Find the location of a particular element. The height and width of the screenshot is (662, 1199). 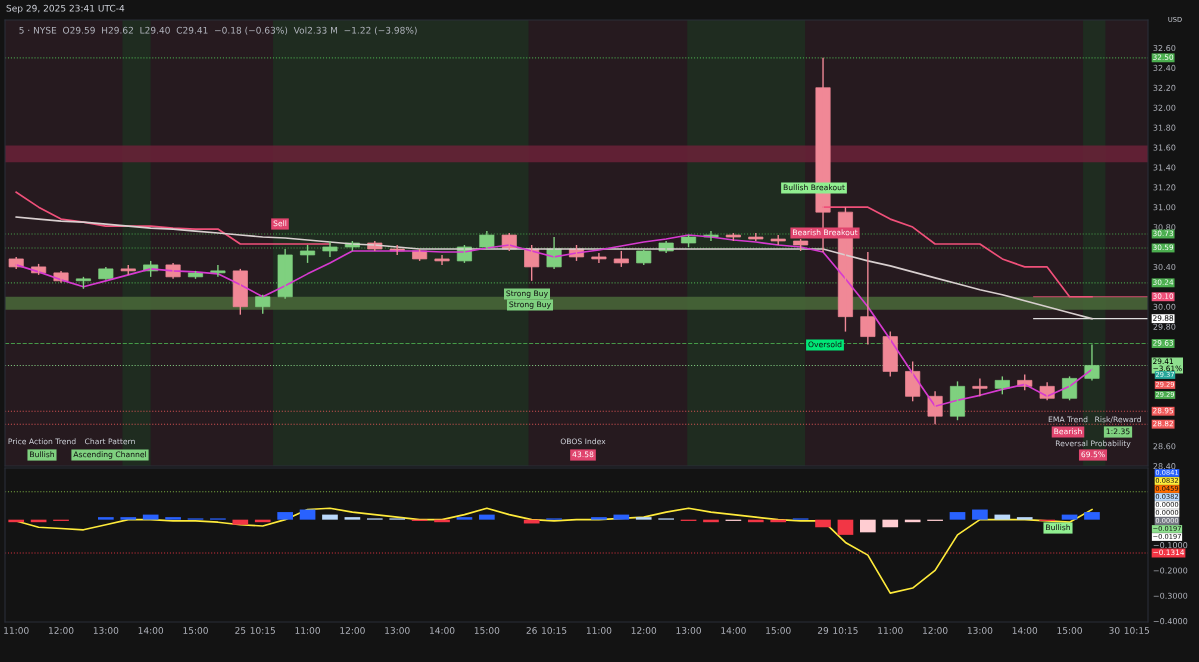

x-tick-label: 26 is located at coordinates (531, 630).